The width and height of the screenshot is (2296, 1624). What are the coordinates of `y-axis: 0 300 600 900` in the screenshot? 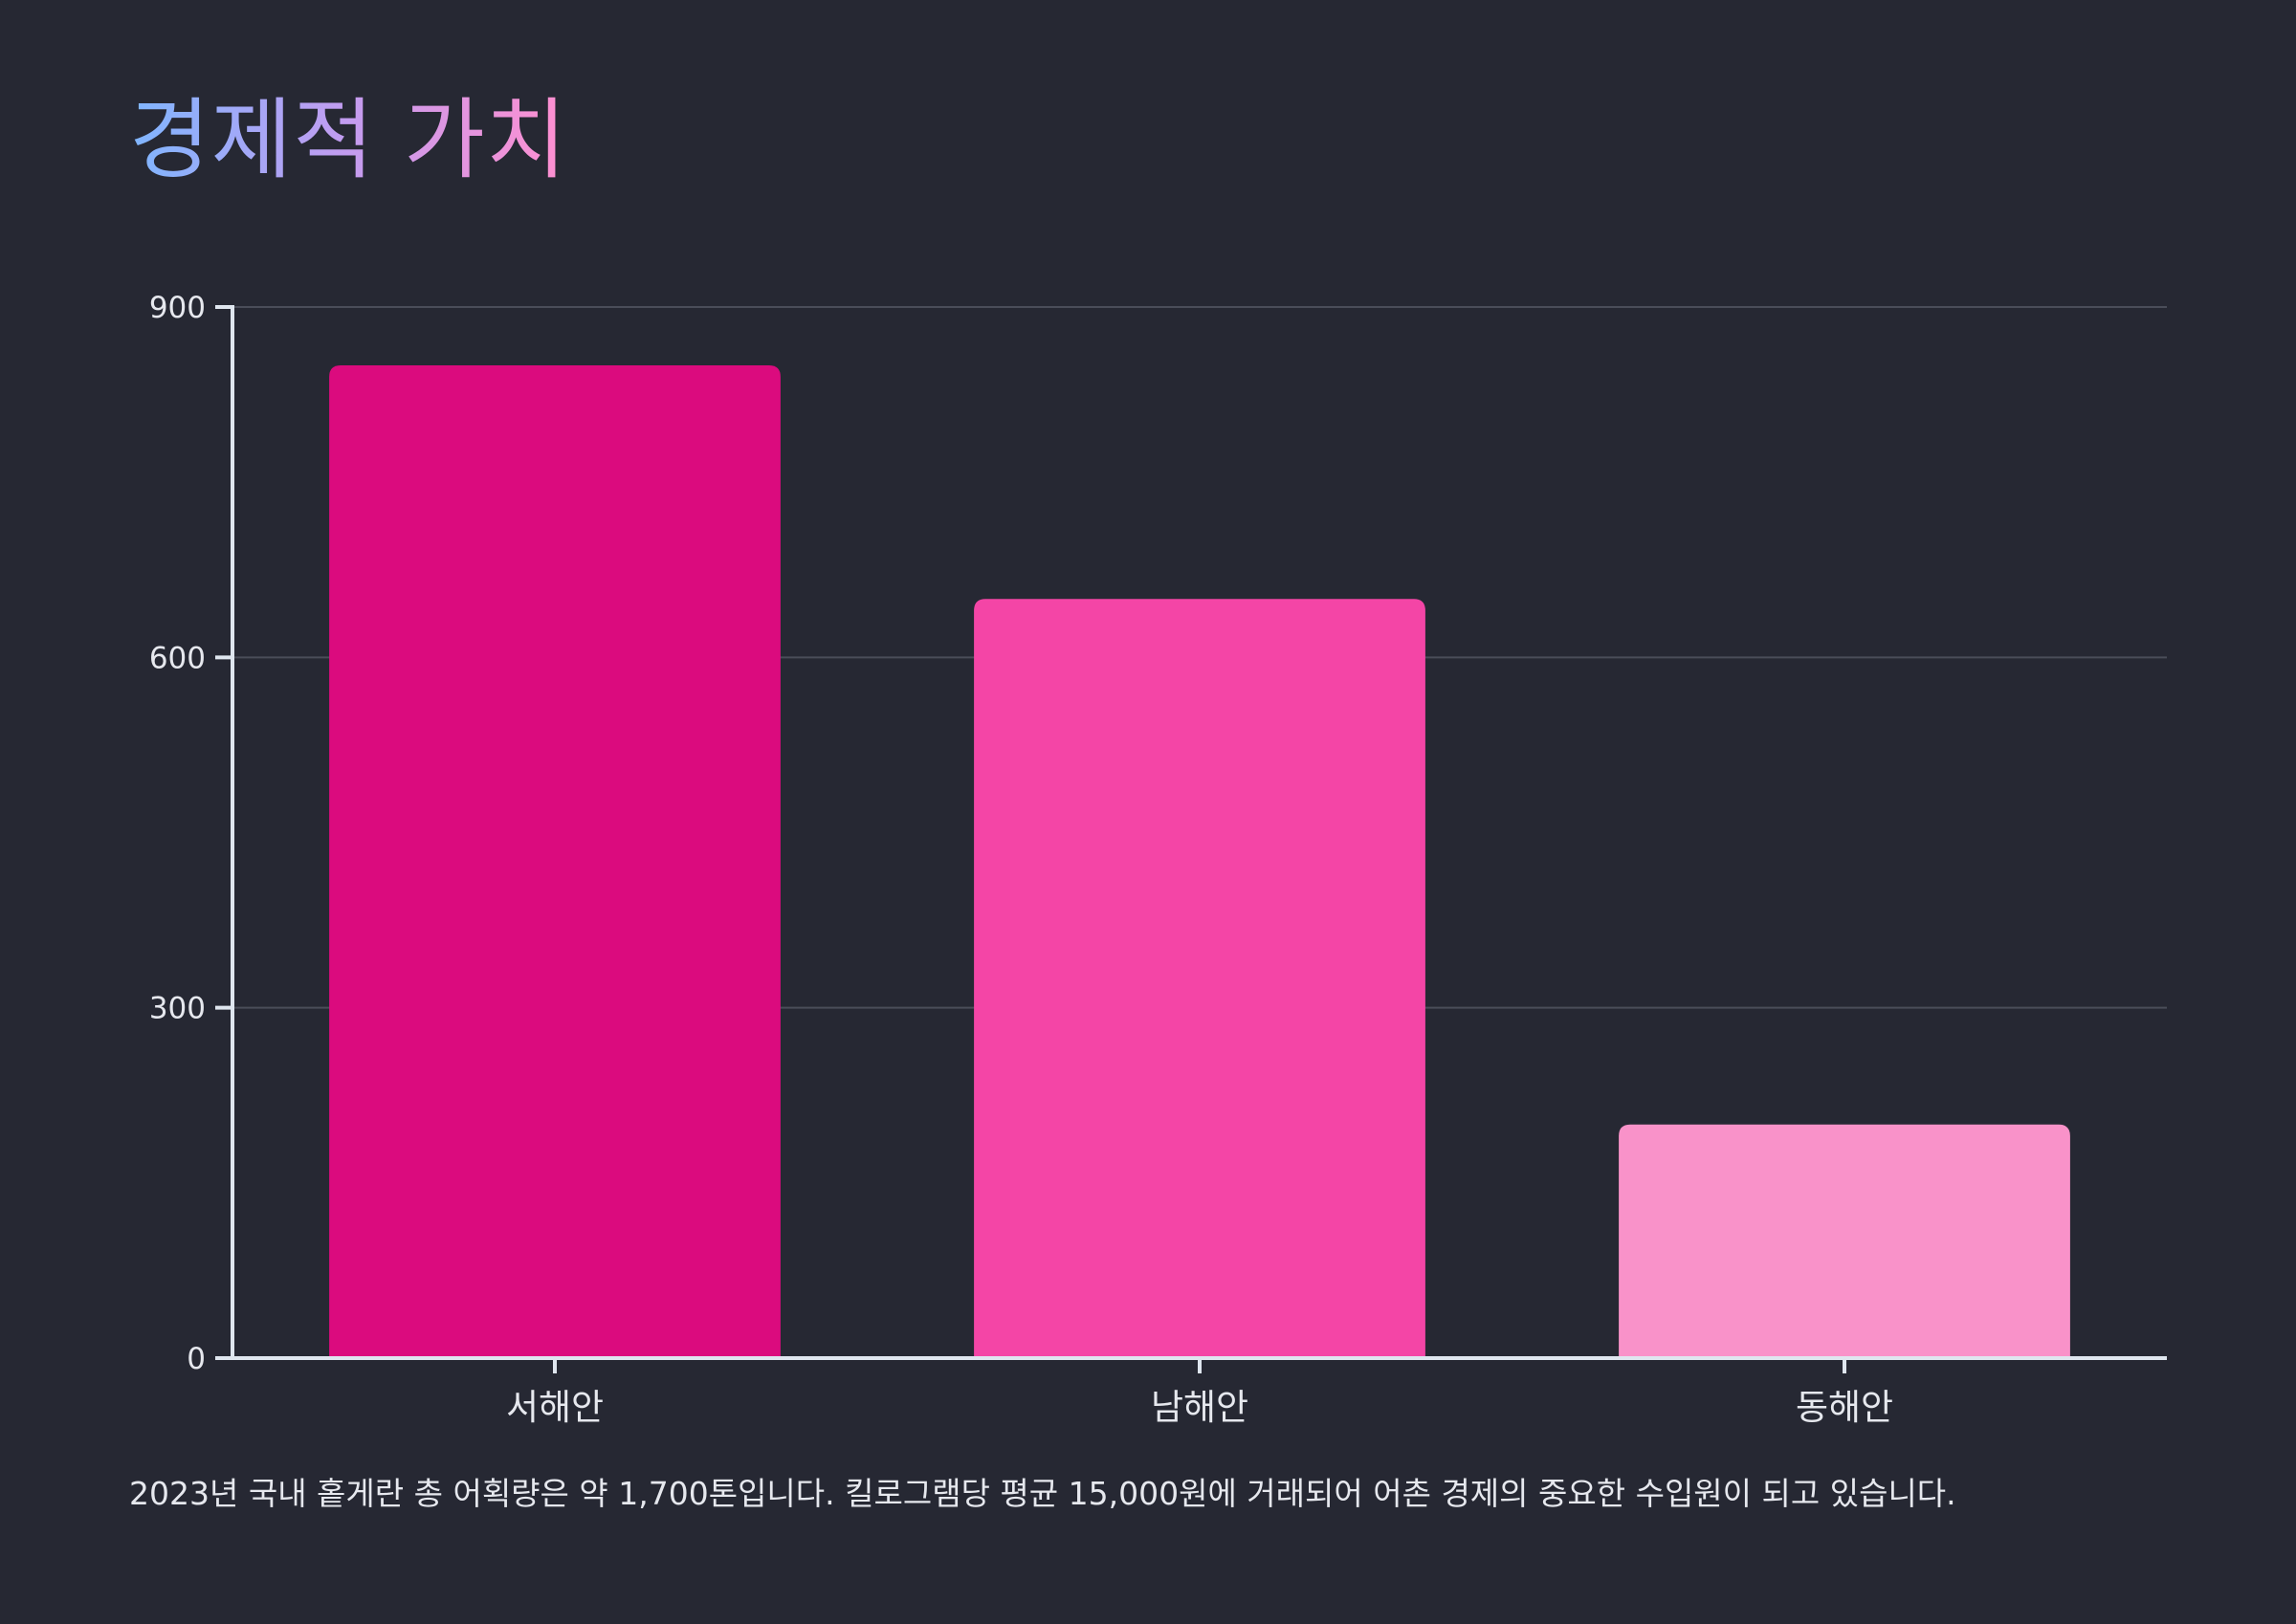 It's located at (191, 834).